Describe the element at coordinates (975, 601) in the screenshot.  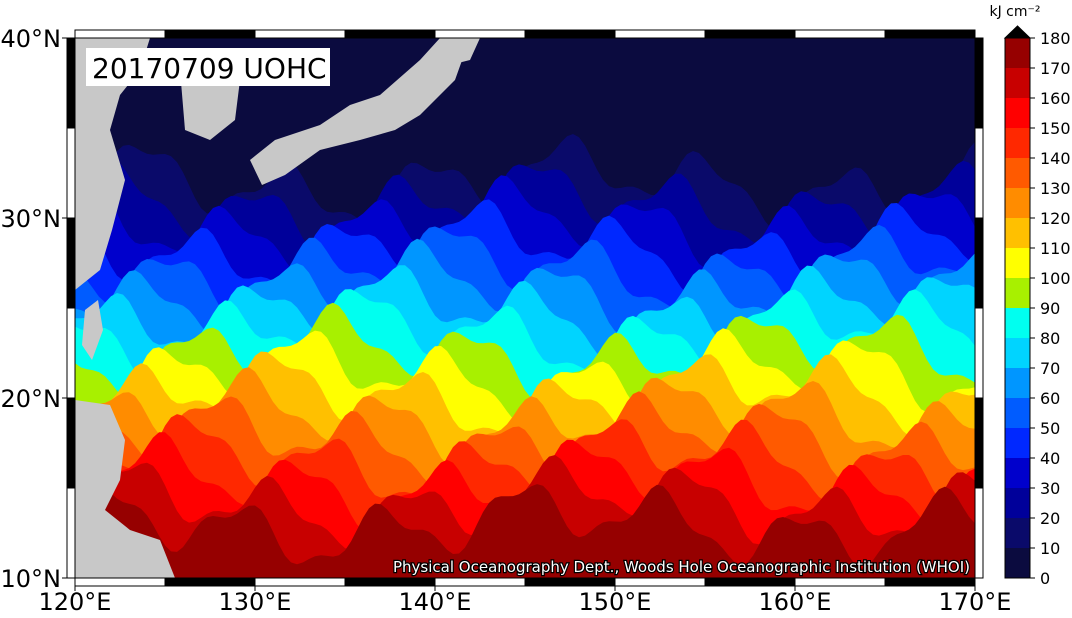
I see `x-tick-label: 170°E` at that location.